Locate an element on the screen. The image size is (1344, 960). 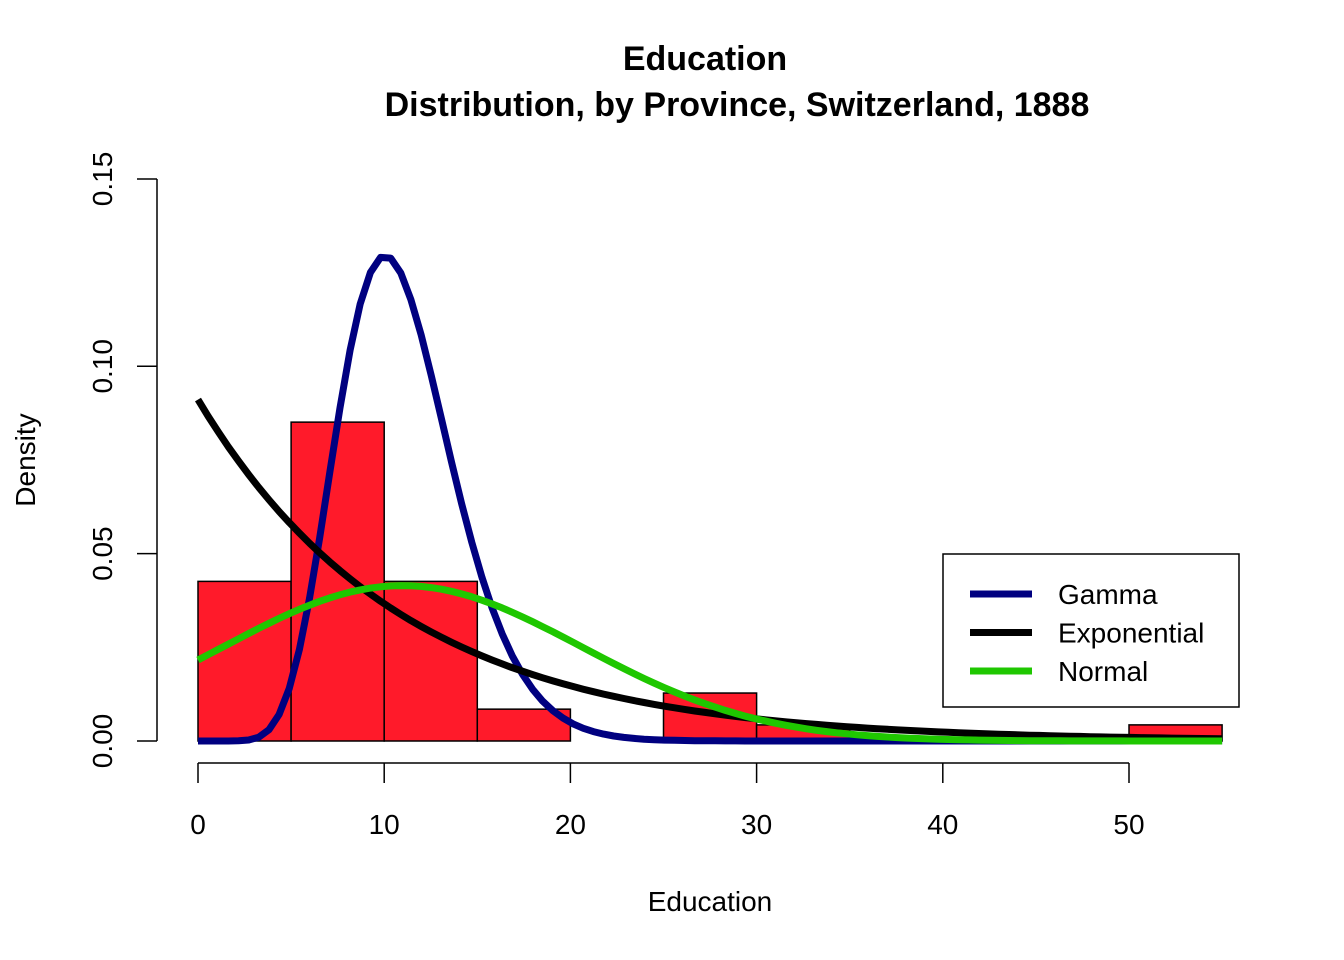
x-tick-label: 40 is located at coordinates (942, 824).